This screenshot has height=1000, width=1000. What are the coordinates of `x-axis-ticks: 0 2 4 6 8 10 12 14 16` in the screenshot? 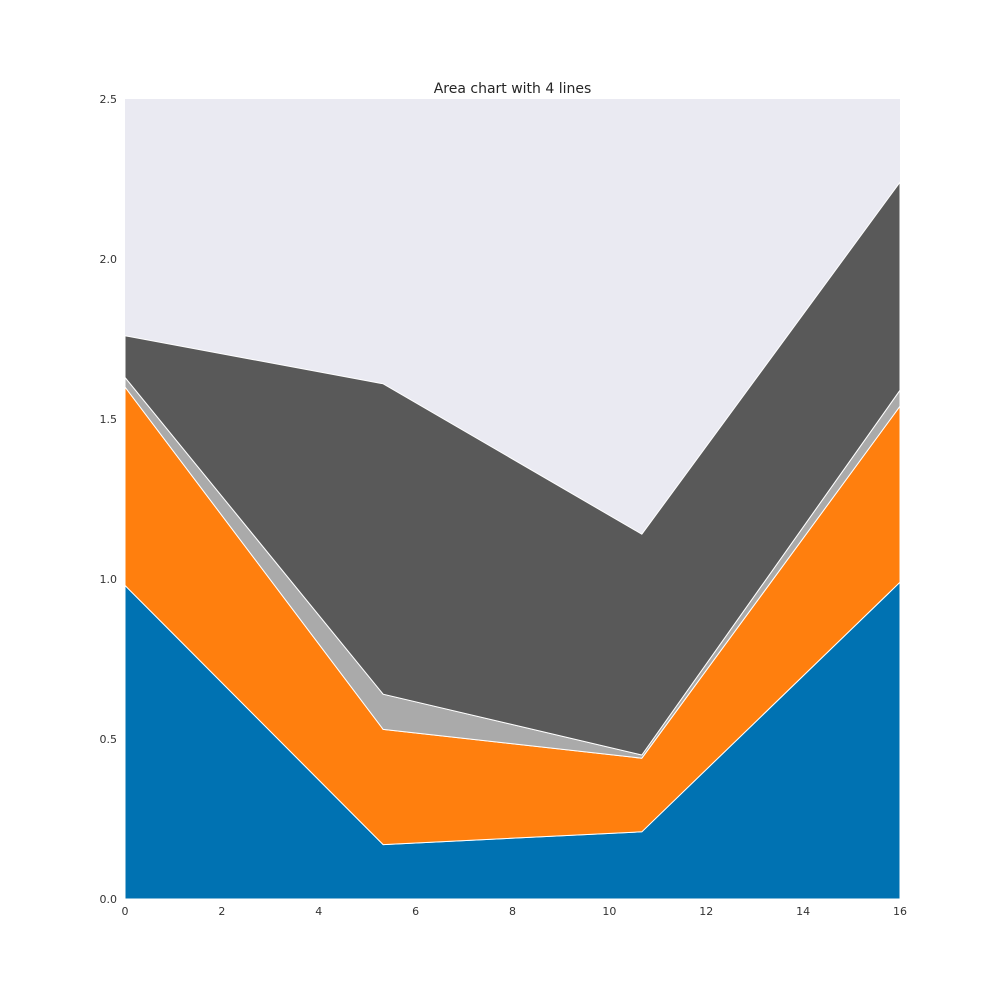 It's located at (515, 911).